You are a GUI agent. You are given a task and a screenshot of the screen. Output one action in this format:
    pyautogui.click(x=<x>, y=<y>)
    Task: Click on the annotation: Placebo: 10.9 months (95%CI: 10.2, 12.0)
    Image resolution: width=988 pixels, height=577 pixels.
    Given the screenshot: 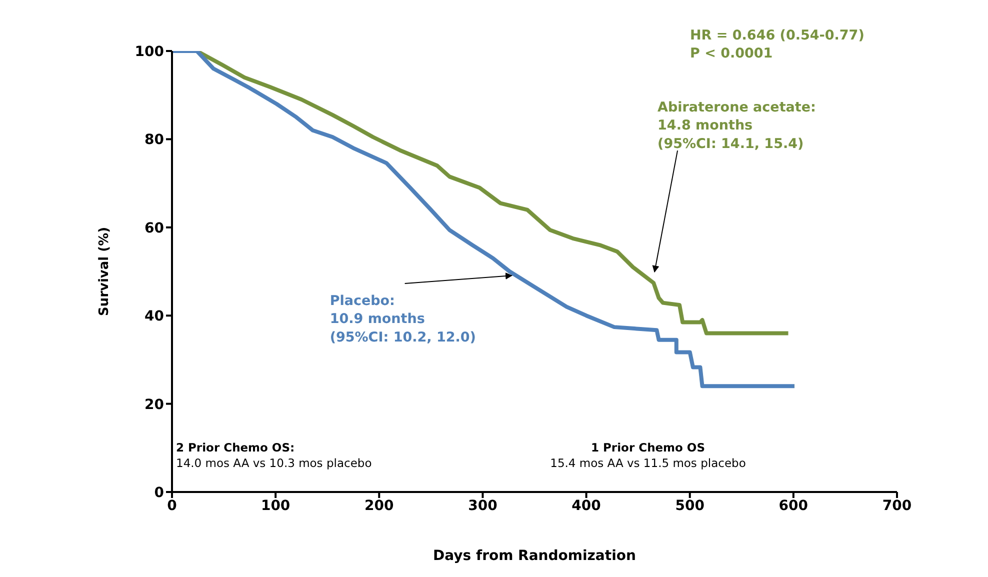 What is the action you would take?
    pyautogui.click(x=403, y=319)
    